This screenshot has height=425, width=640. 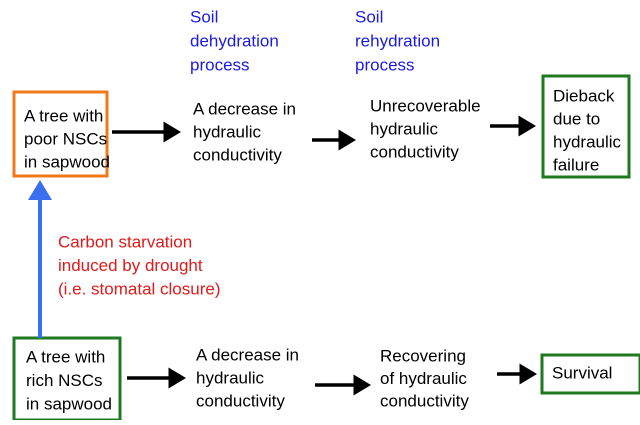 What do you see at coordinates (576, 164) in the screenshot?
I see `node-text: failure` at bounding box center [576, 164].